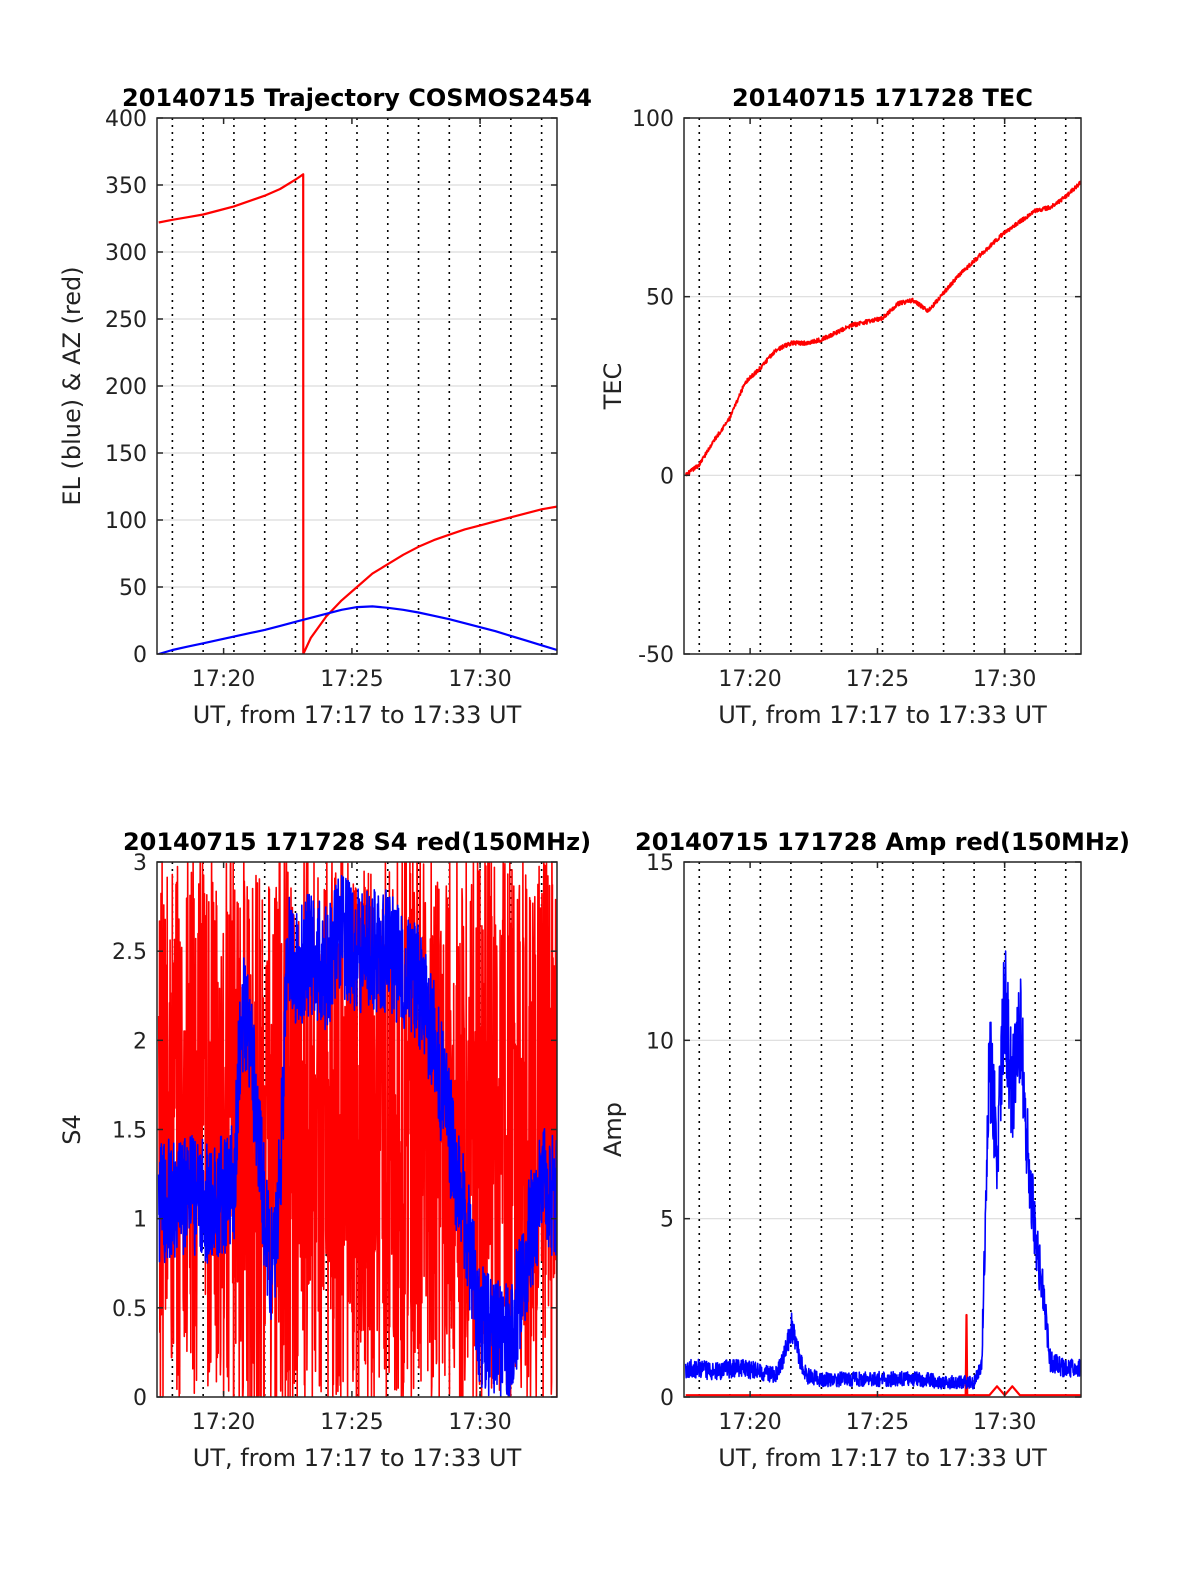 The width and height of the screenshot is (1200, 1575). I want to click on y-axis-label: Amp, so click(613, 1129).